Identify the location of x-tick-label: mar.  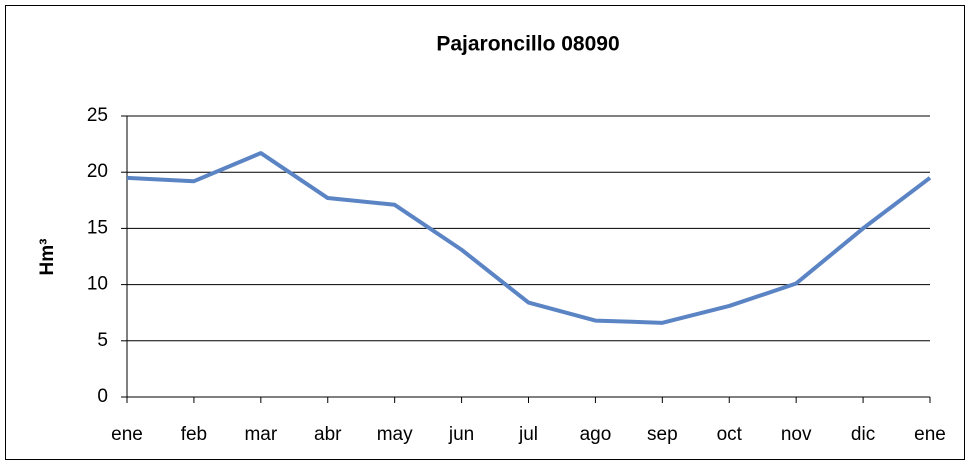
(260, 434).